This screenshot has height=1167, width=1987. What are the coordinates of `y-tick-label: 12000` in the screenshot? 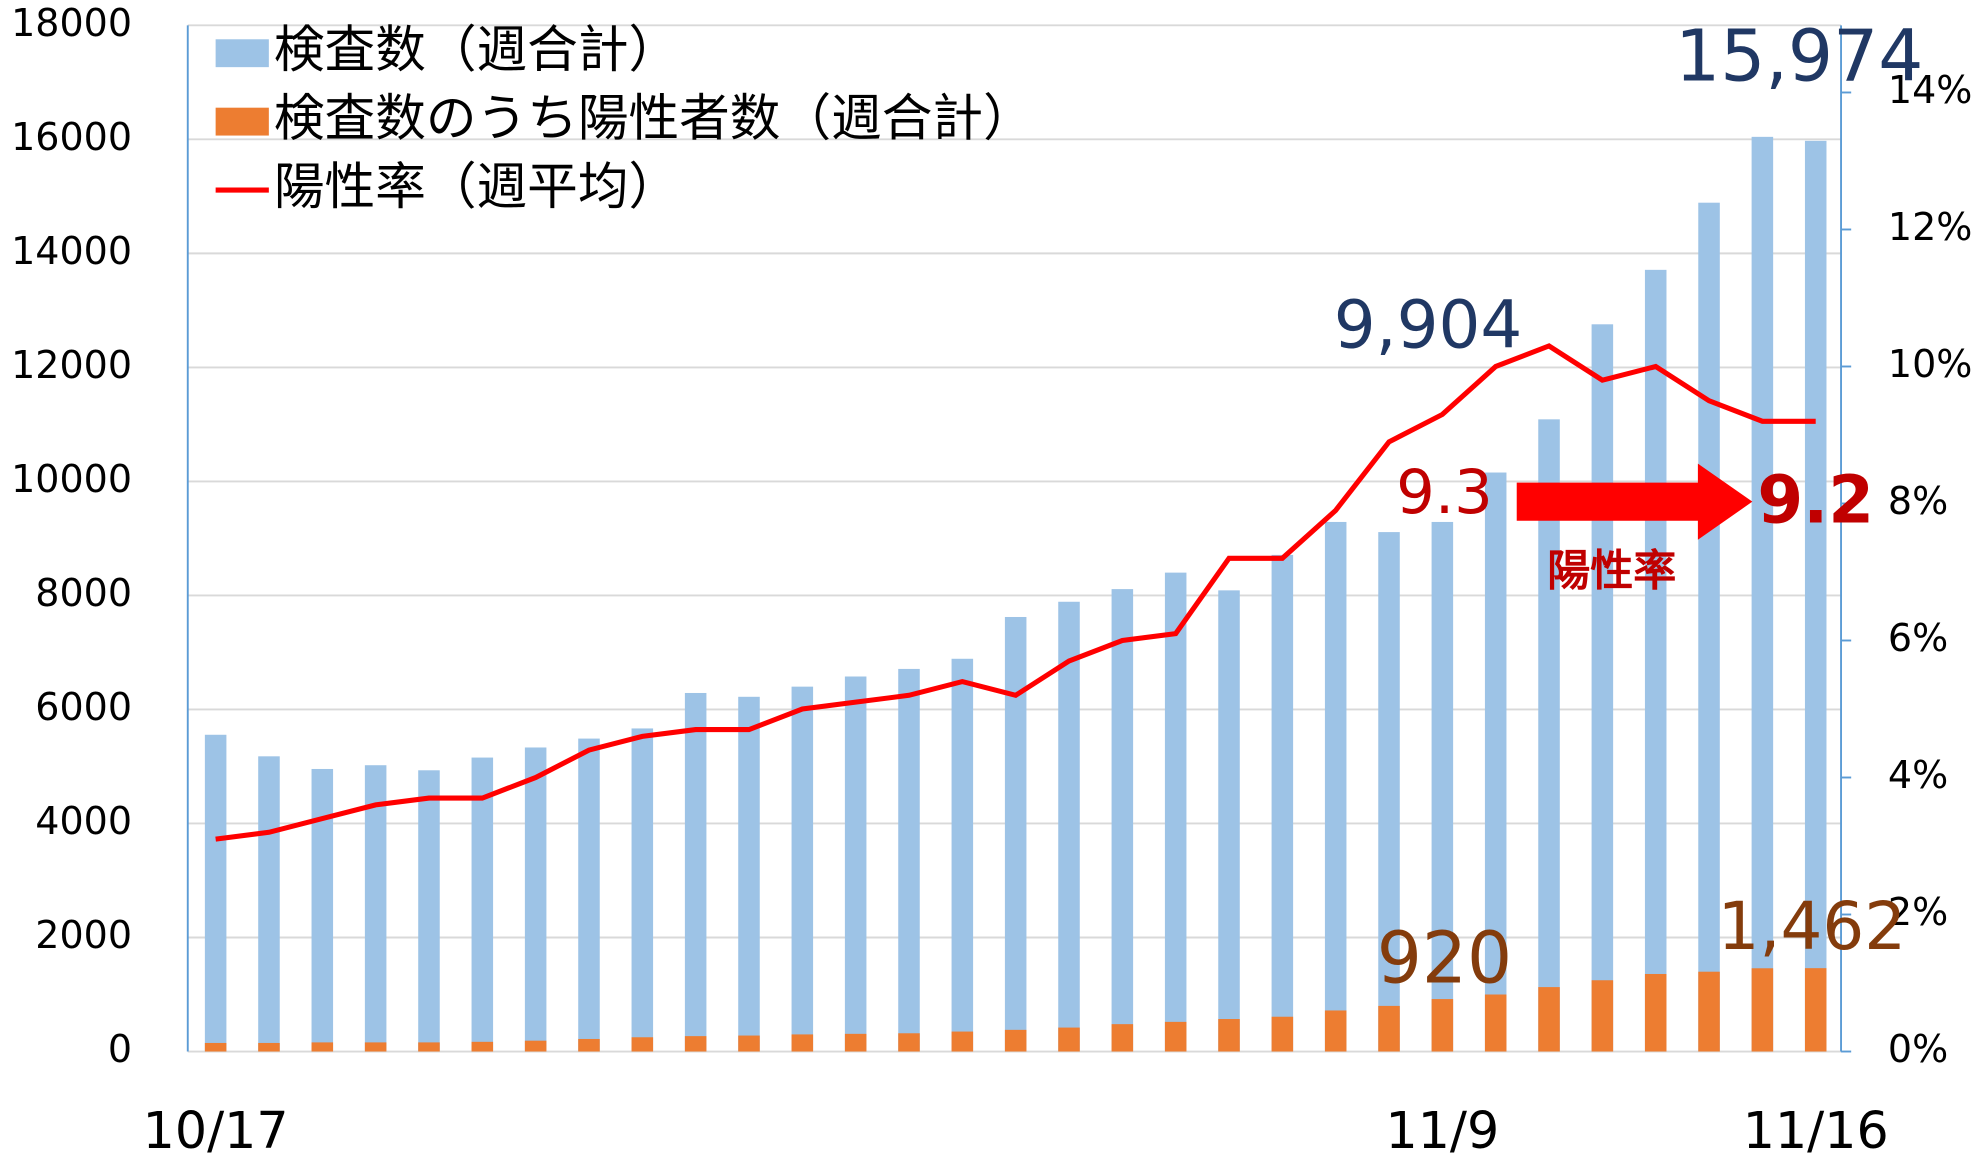 It's located at (71, 365).